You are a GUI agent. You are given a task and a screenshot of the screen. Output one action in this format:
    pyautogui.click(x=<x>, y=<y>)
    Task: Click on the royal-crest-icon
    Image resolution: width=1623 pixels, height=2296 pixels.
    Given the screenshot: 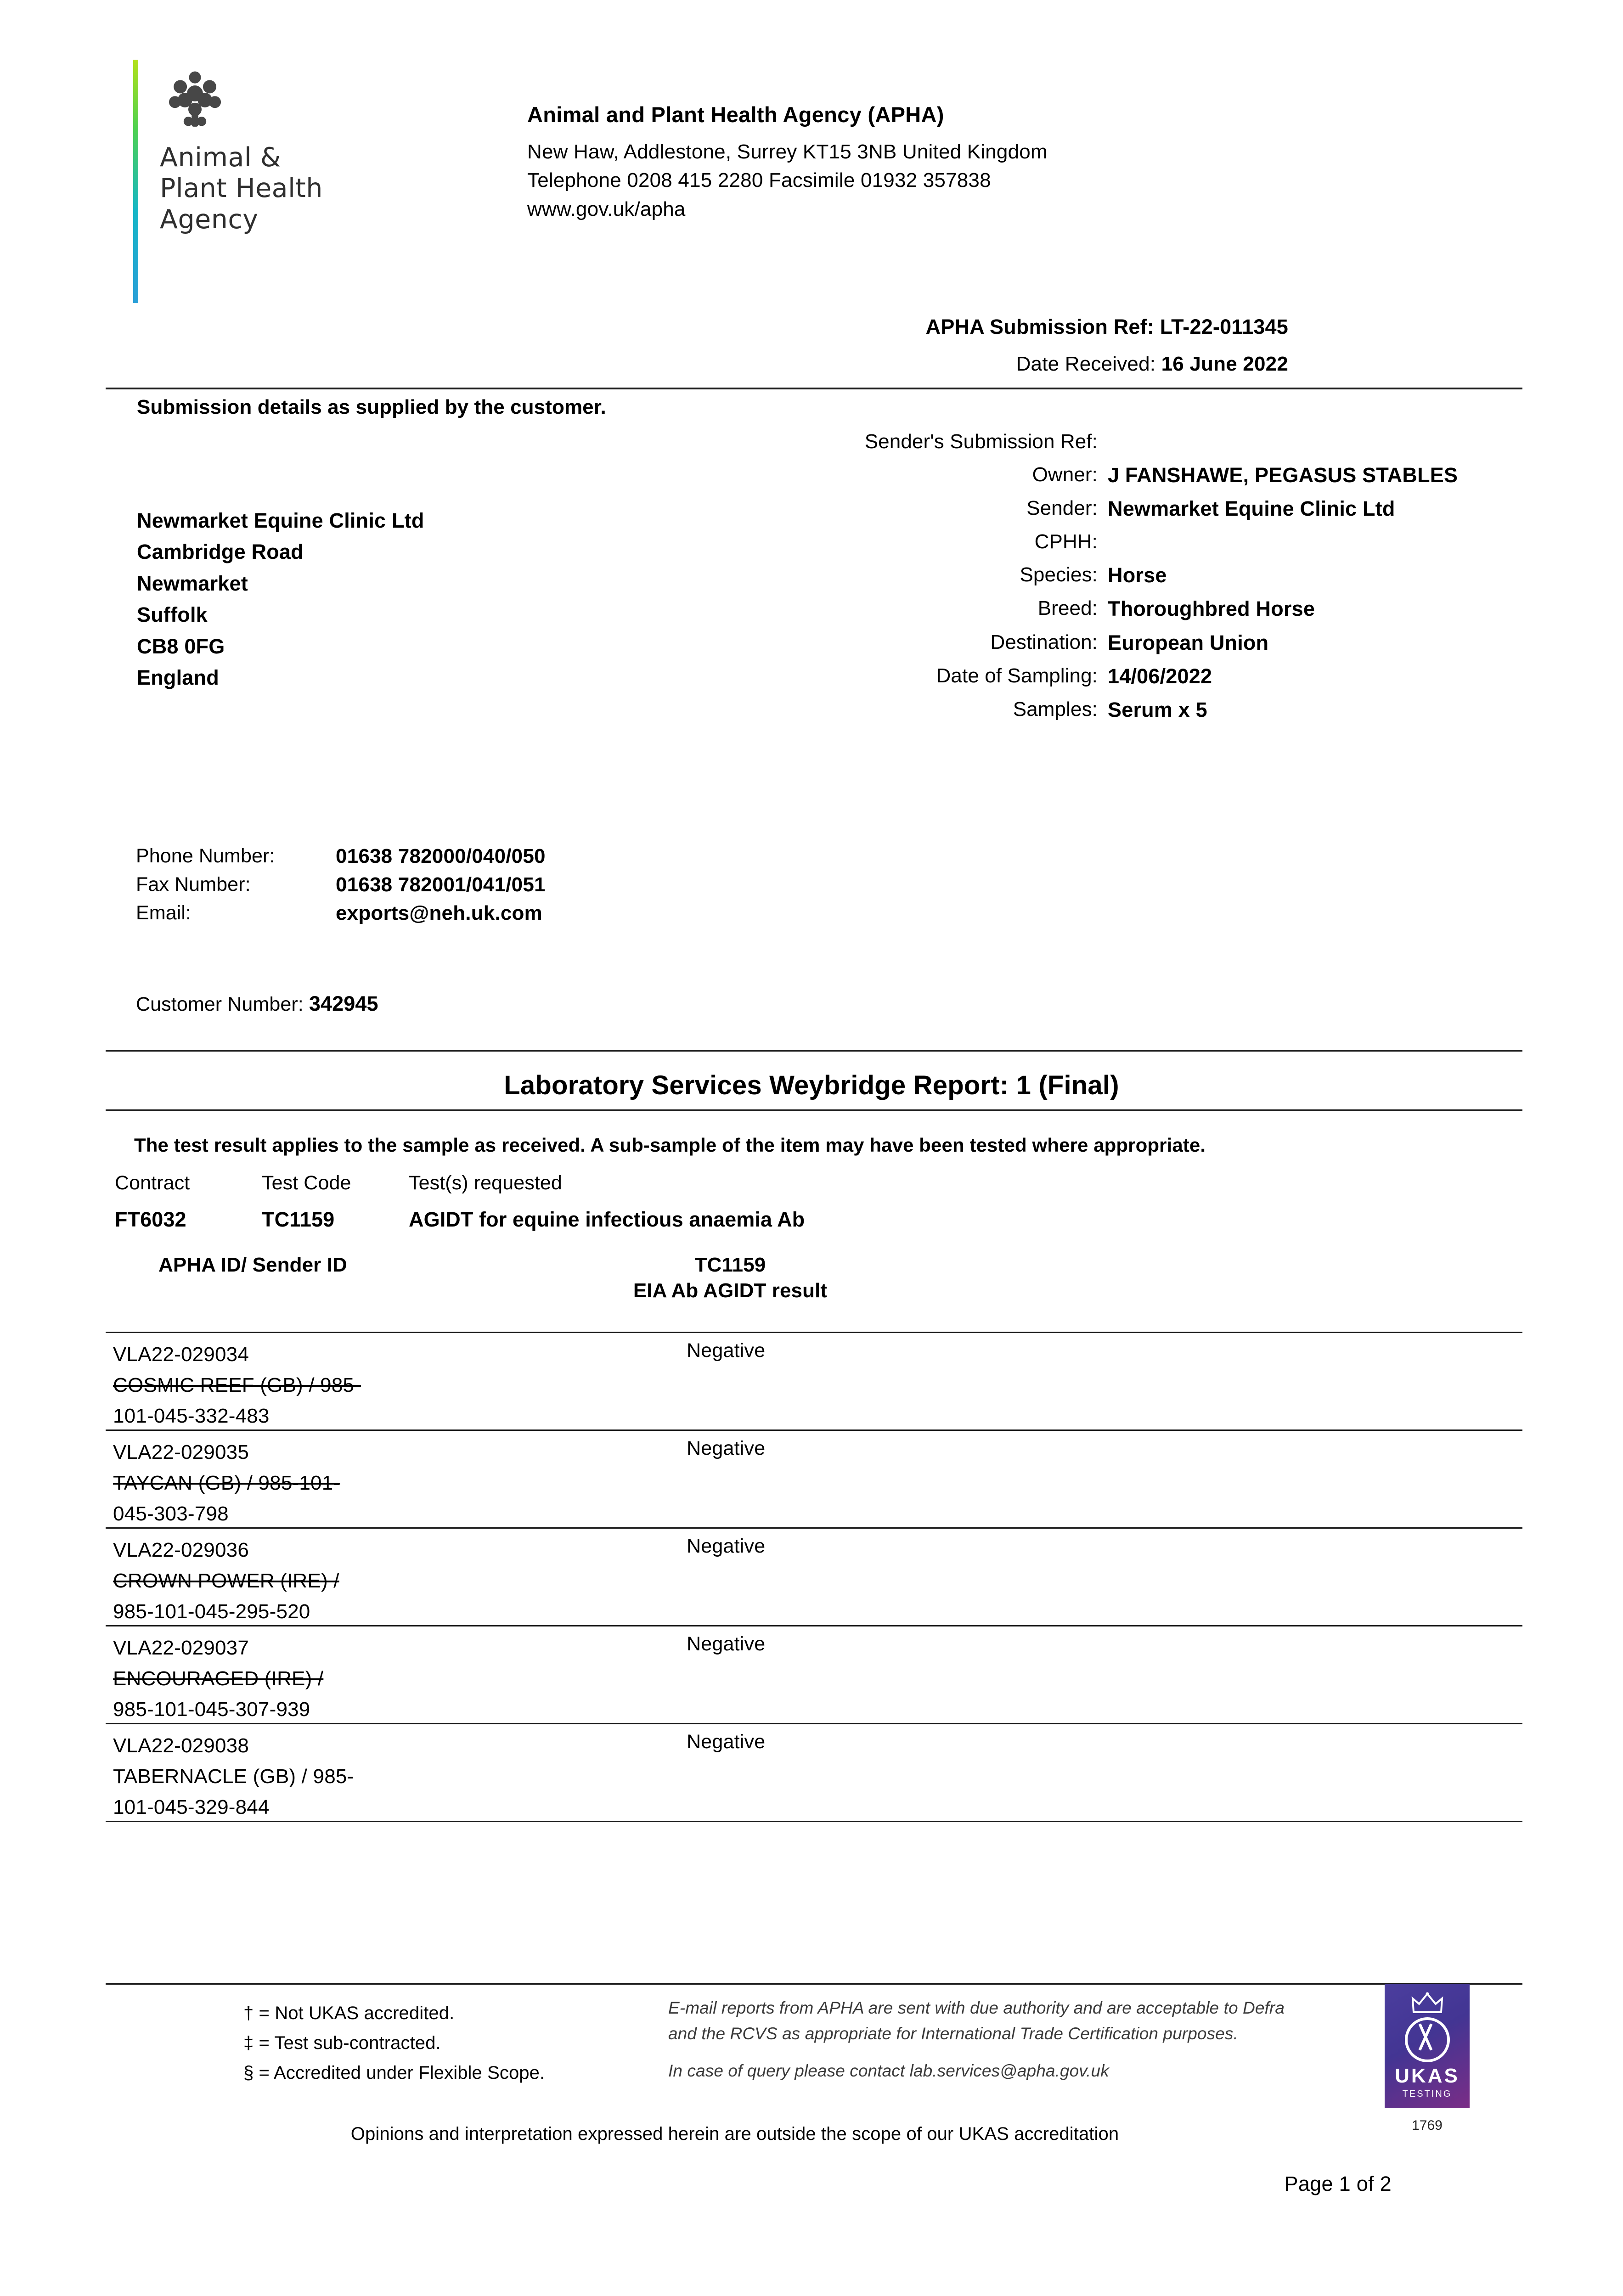 What is the action you would take?
    pyautogui.click(x=195, y=99)
    